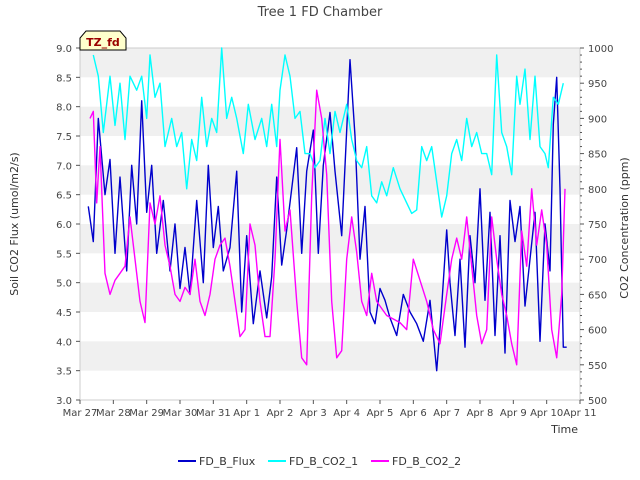 This screenshot has width=640, height=480. Describe the element at coordinates (579, 413) in the screenshot. I see `x-tick-label: Apr 11` at that location.